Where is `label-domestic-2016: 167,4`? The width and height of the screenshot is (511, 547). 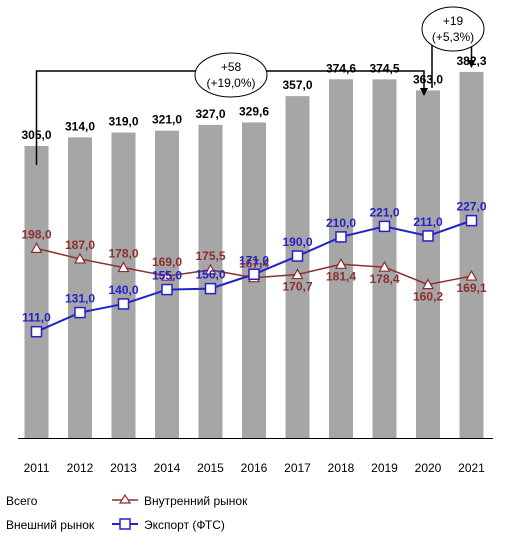 label-domestic-2016: 167,4 is located at coordinates (254, 264).